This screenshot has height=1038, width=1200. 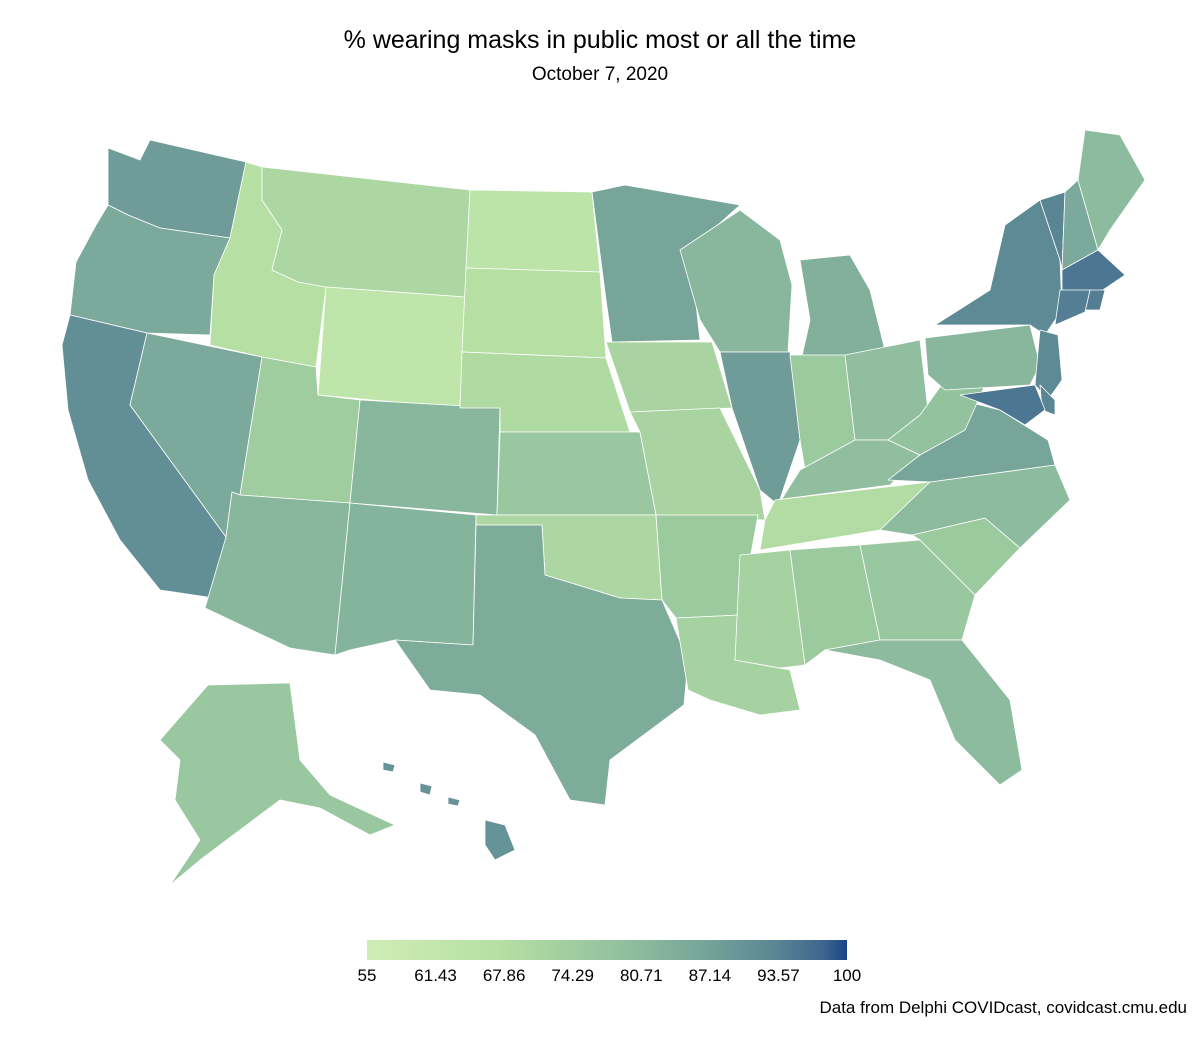 I want to click on legend-tick-7: 100, so click(x=847, y=975).